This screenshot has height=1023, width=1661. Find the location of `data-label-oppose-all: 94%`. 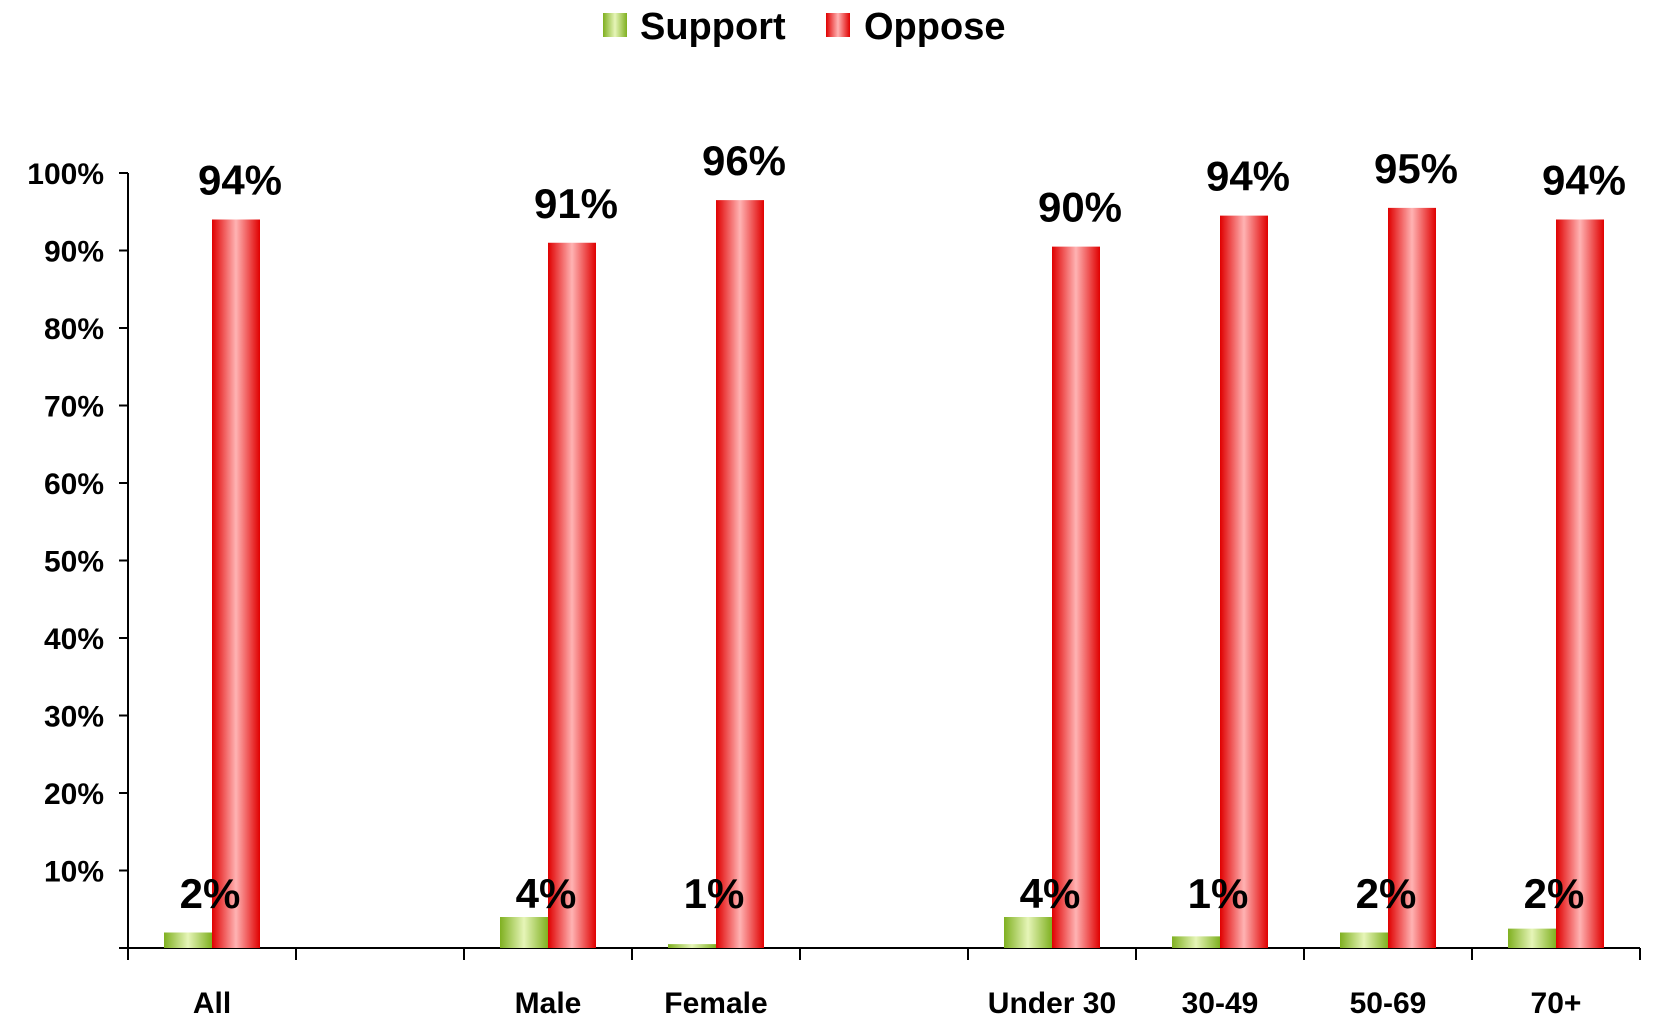

data-label-oppose-all: 94% is located at coordinates (240, 180).